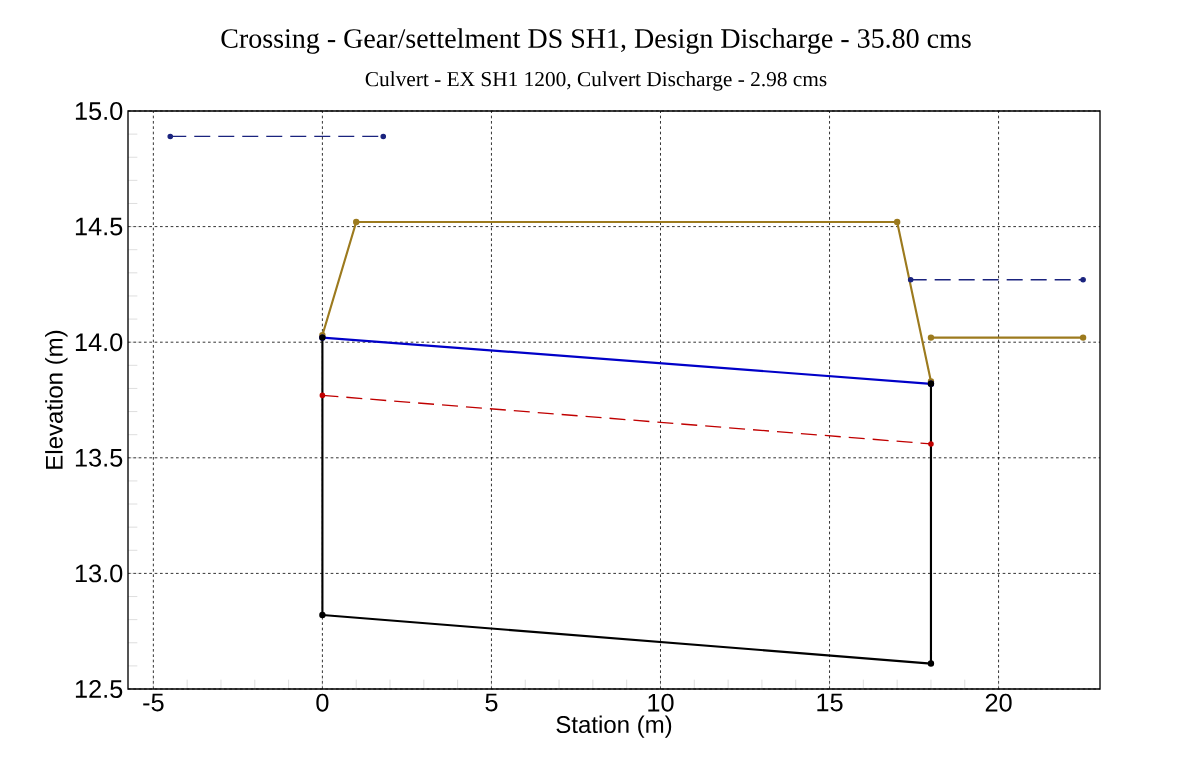  Describe the element at coordinates (99, 226) in the screenshot. I see `y-tick-label: 14.5` at that location.